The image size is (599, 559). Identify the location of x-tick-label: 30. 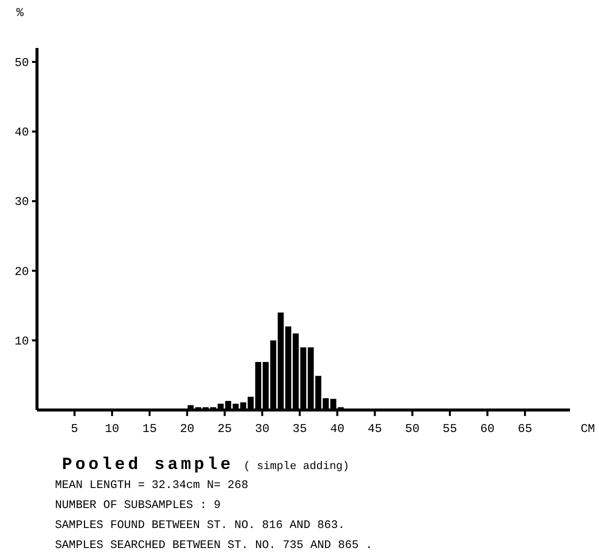
(262, 429).